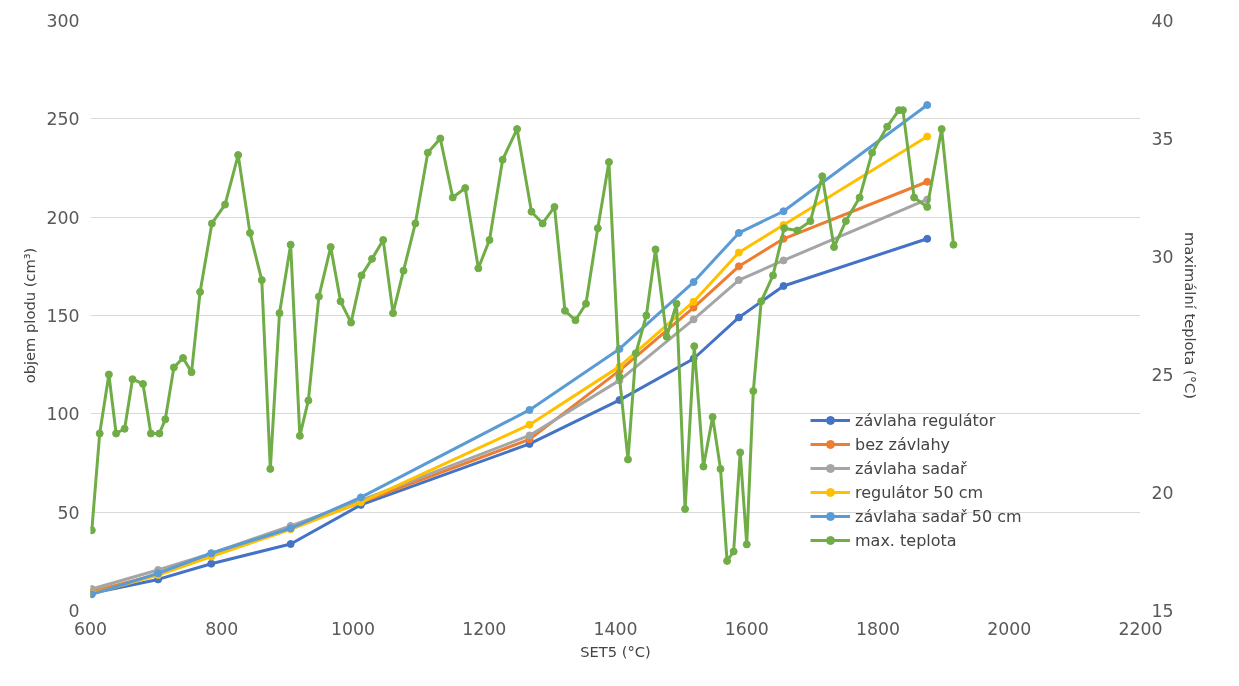 The image size is (1239, 686). I want to click on x-tick-label: 2200, so click(1140, 628).